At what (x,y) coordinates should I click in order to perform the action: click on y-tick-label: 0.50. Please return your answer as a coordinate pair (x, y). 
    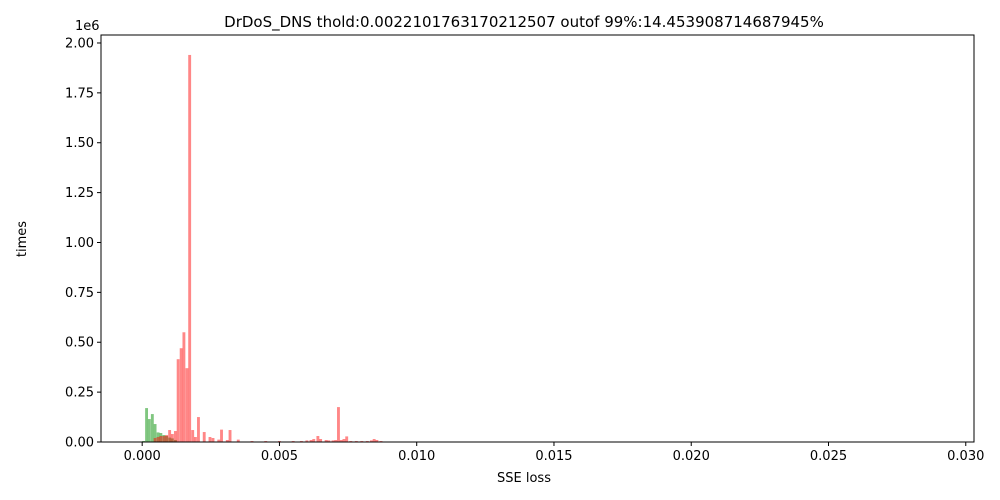
    Looking at the image, I should click on (79, 343).